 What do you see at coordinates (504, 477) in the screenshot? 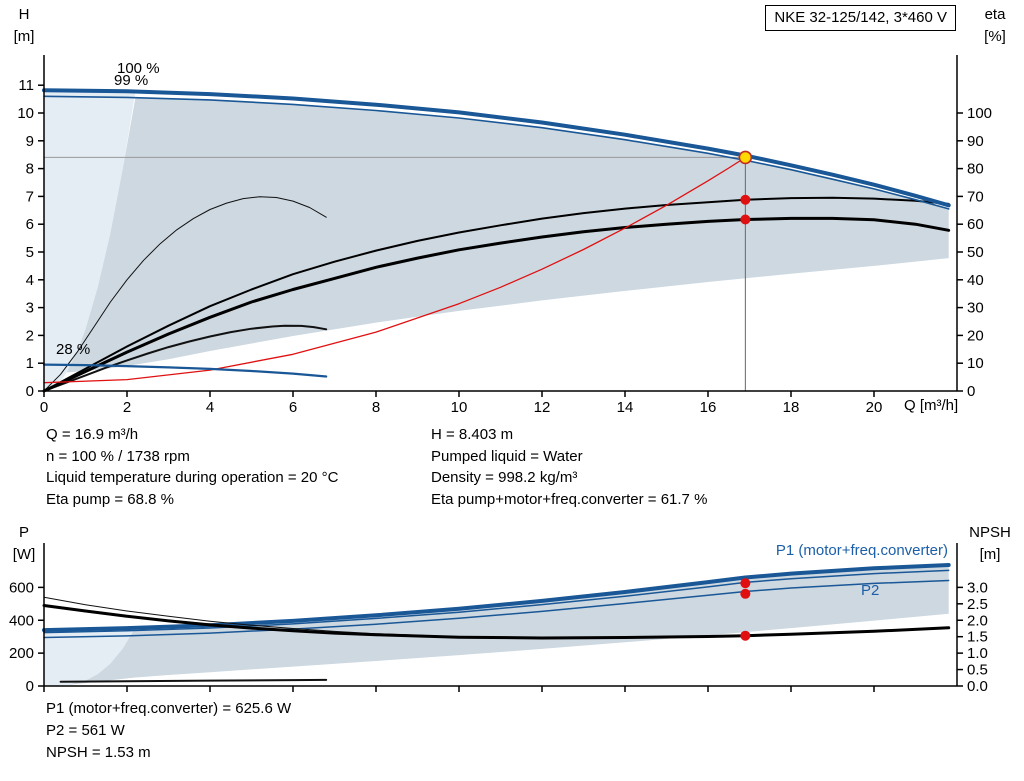
I see `info-density: Density = 998.2 kg/m³` at bounding box center [504, 477].